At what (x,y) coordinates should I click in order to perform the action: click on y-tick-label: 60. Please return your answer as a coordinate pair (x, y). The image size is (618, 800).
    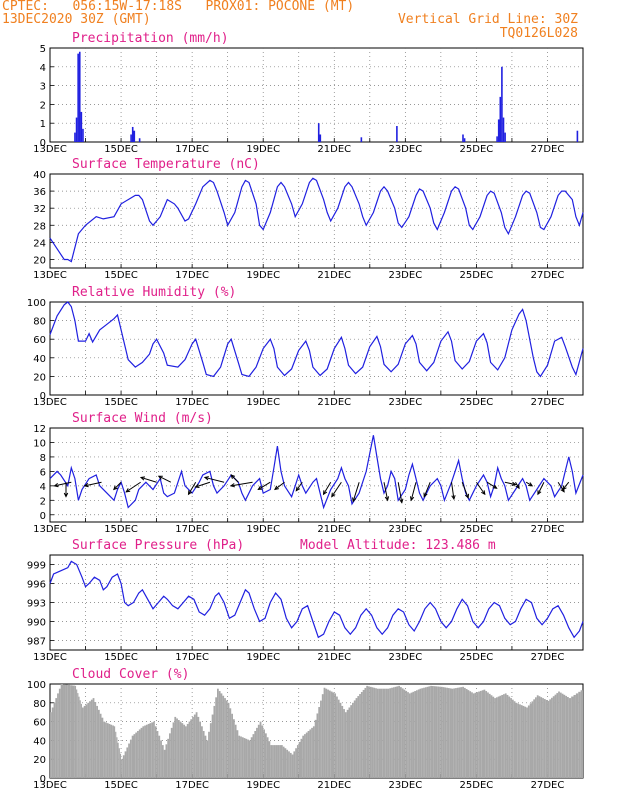
    Looking at the image, I should click on (39, 340).